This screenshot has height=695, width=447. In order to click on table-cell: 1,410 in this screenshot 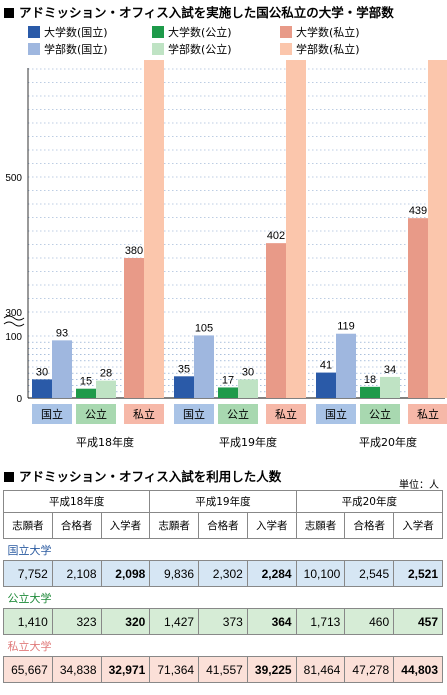, I will do `click(28, 621)`.